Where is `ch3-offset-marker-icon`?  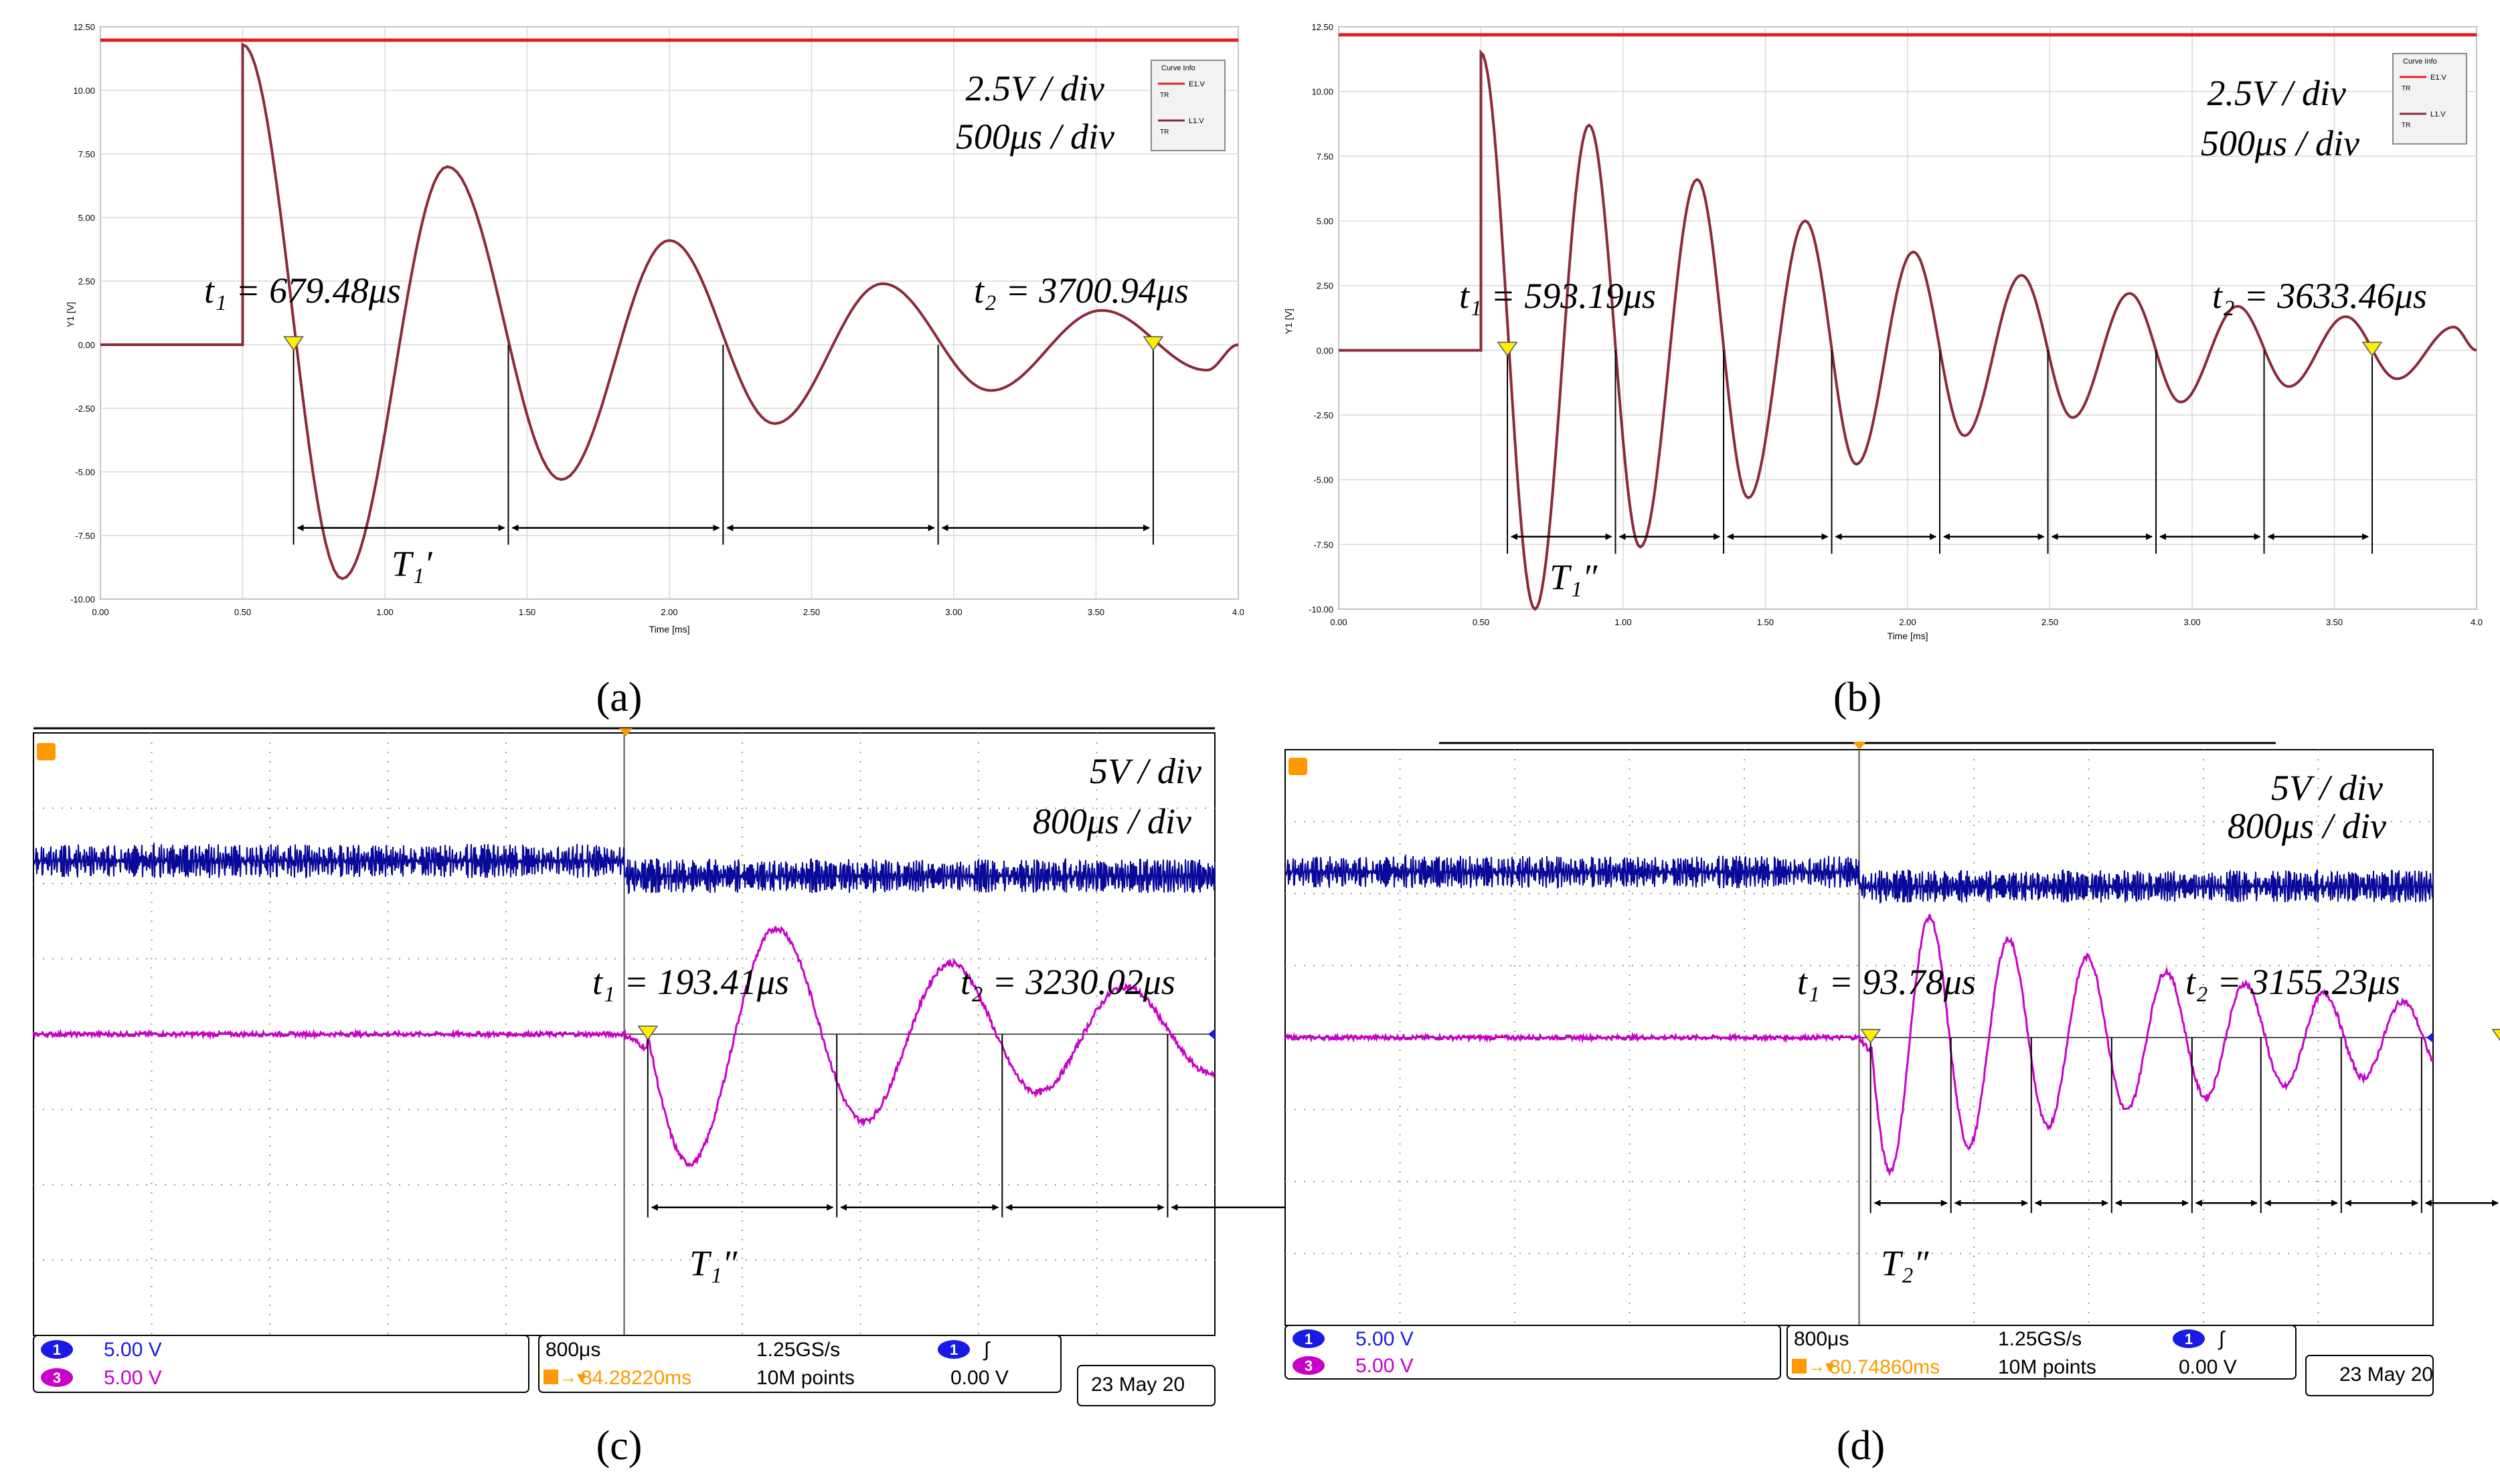 ch3-offset-marker-icon is located at coordinates (2429, 1037).